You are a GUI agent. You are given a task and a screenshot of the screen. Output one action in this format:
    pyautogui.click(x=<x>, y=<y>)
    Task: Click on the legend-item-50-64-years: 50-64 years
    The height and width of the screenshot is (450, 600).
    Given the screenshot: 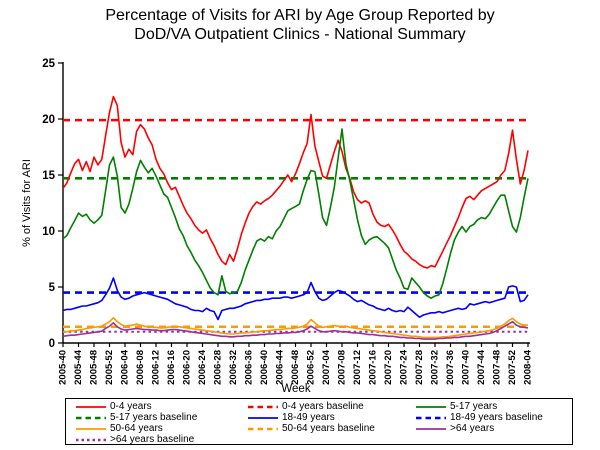 What is the action you would take?
    pyautogui.click(x=161, y=428)
    